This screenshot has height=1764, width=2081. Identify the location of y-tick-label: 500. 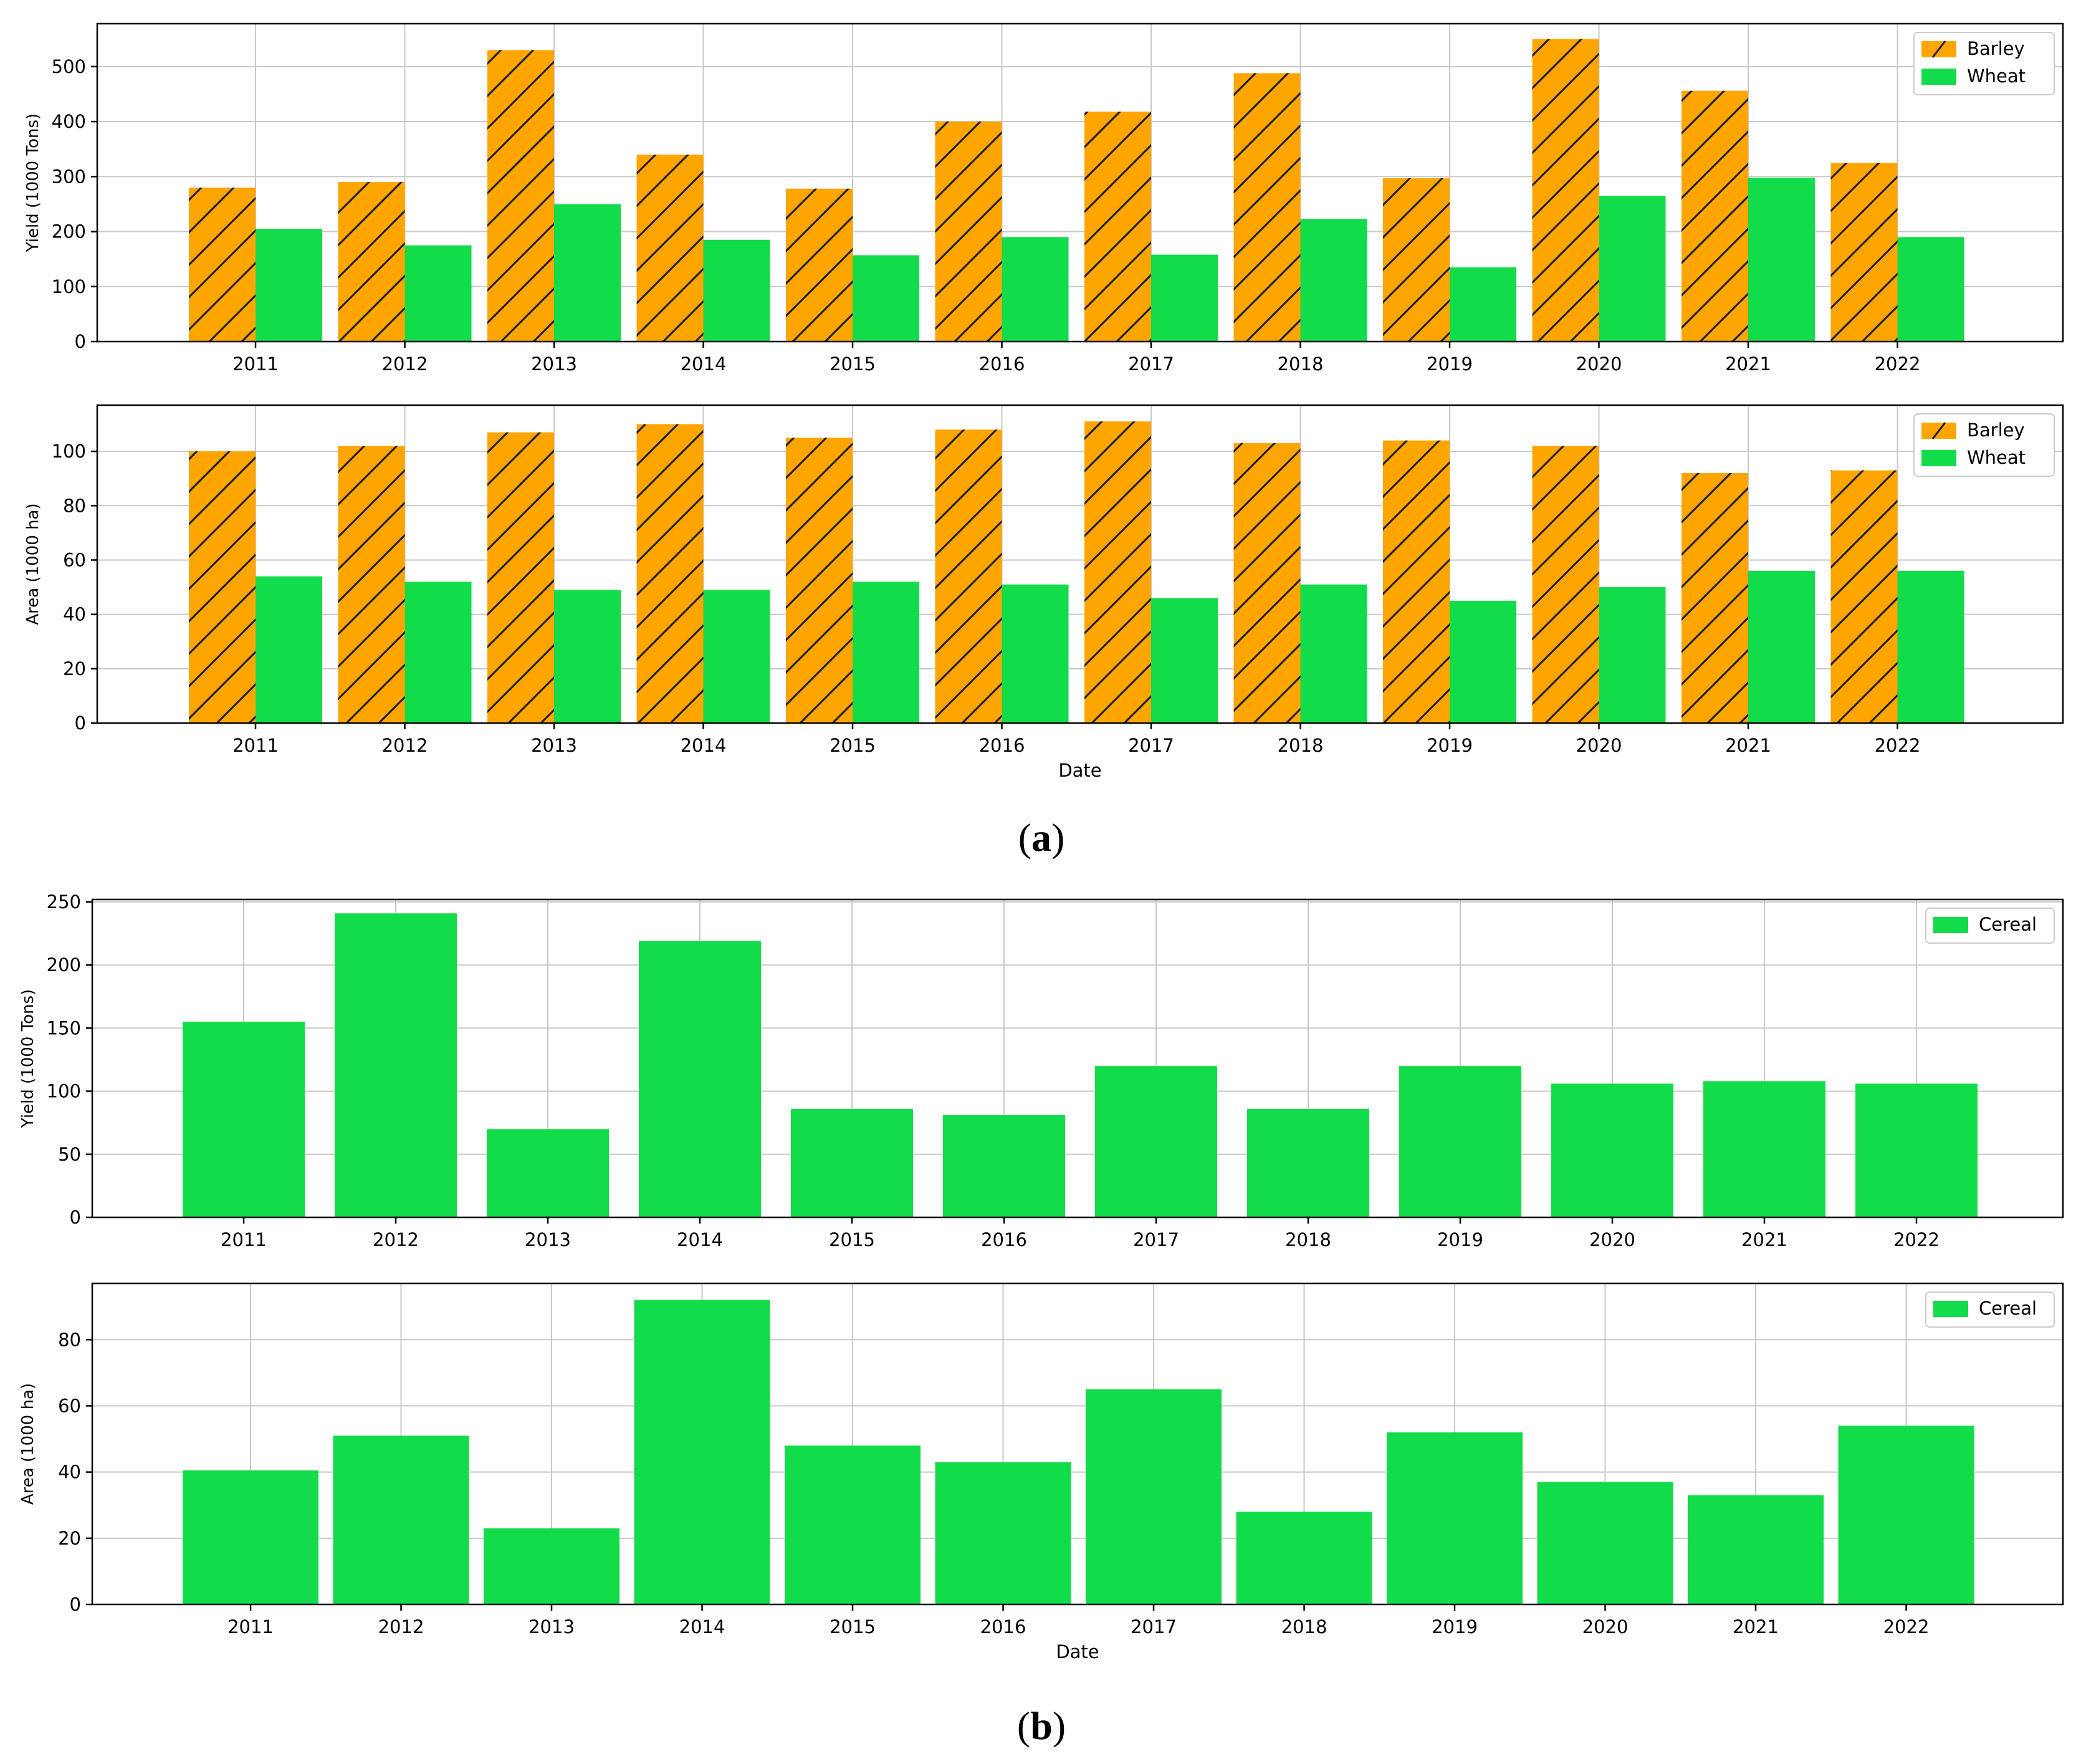
(69, 66).